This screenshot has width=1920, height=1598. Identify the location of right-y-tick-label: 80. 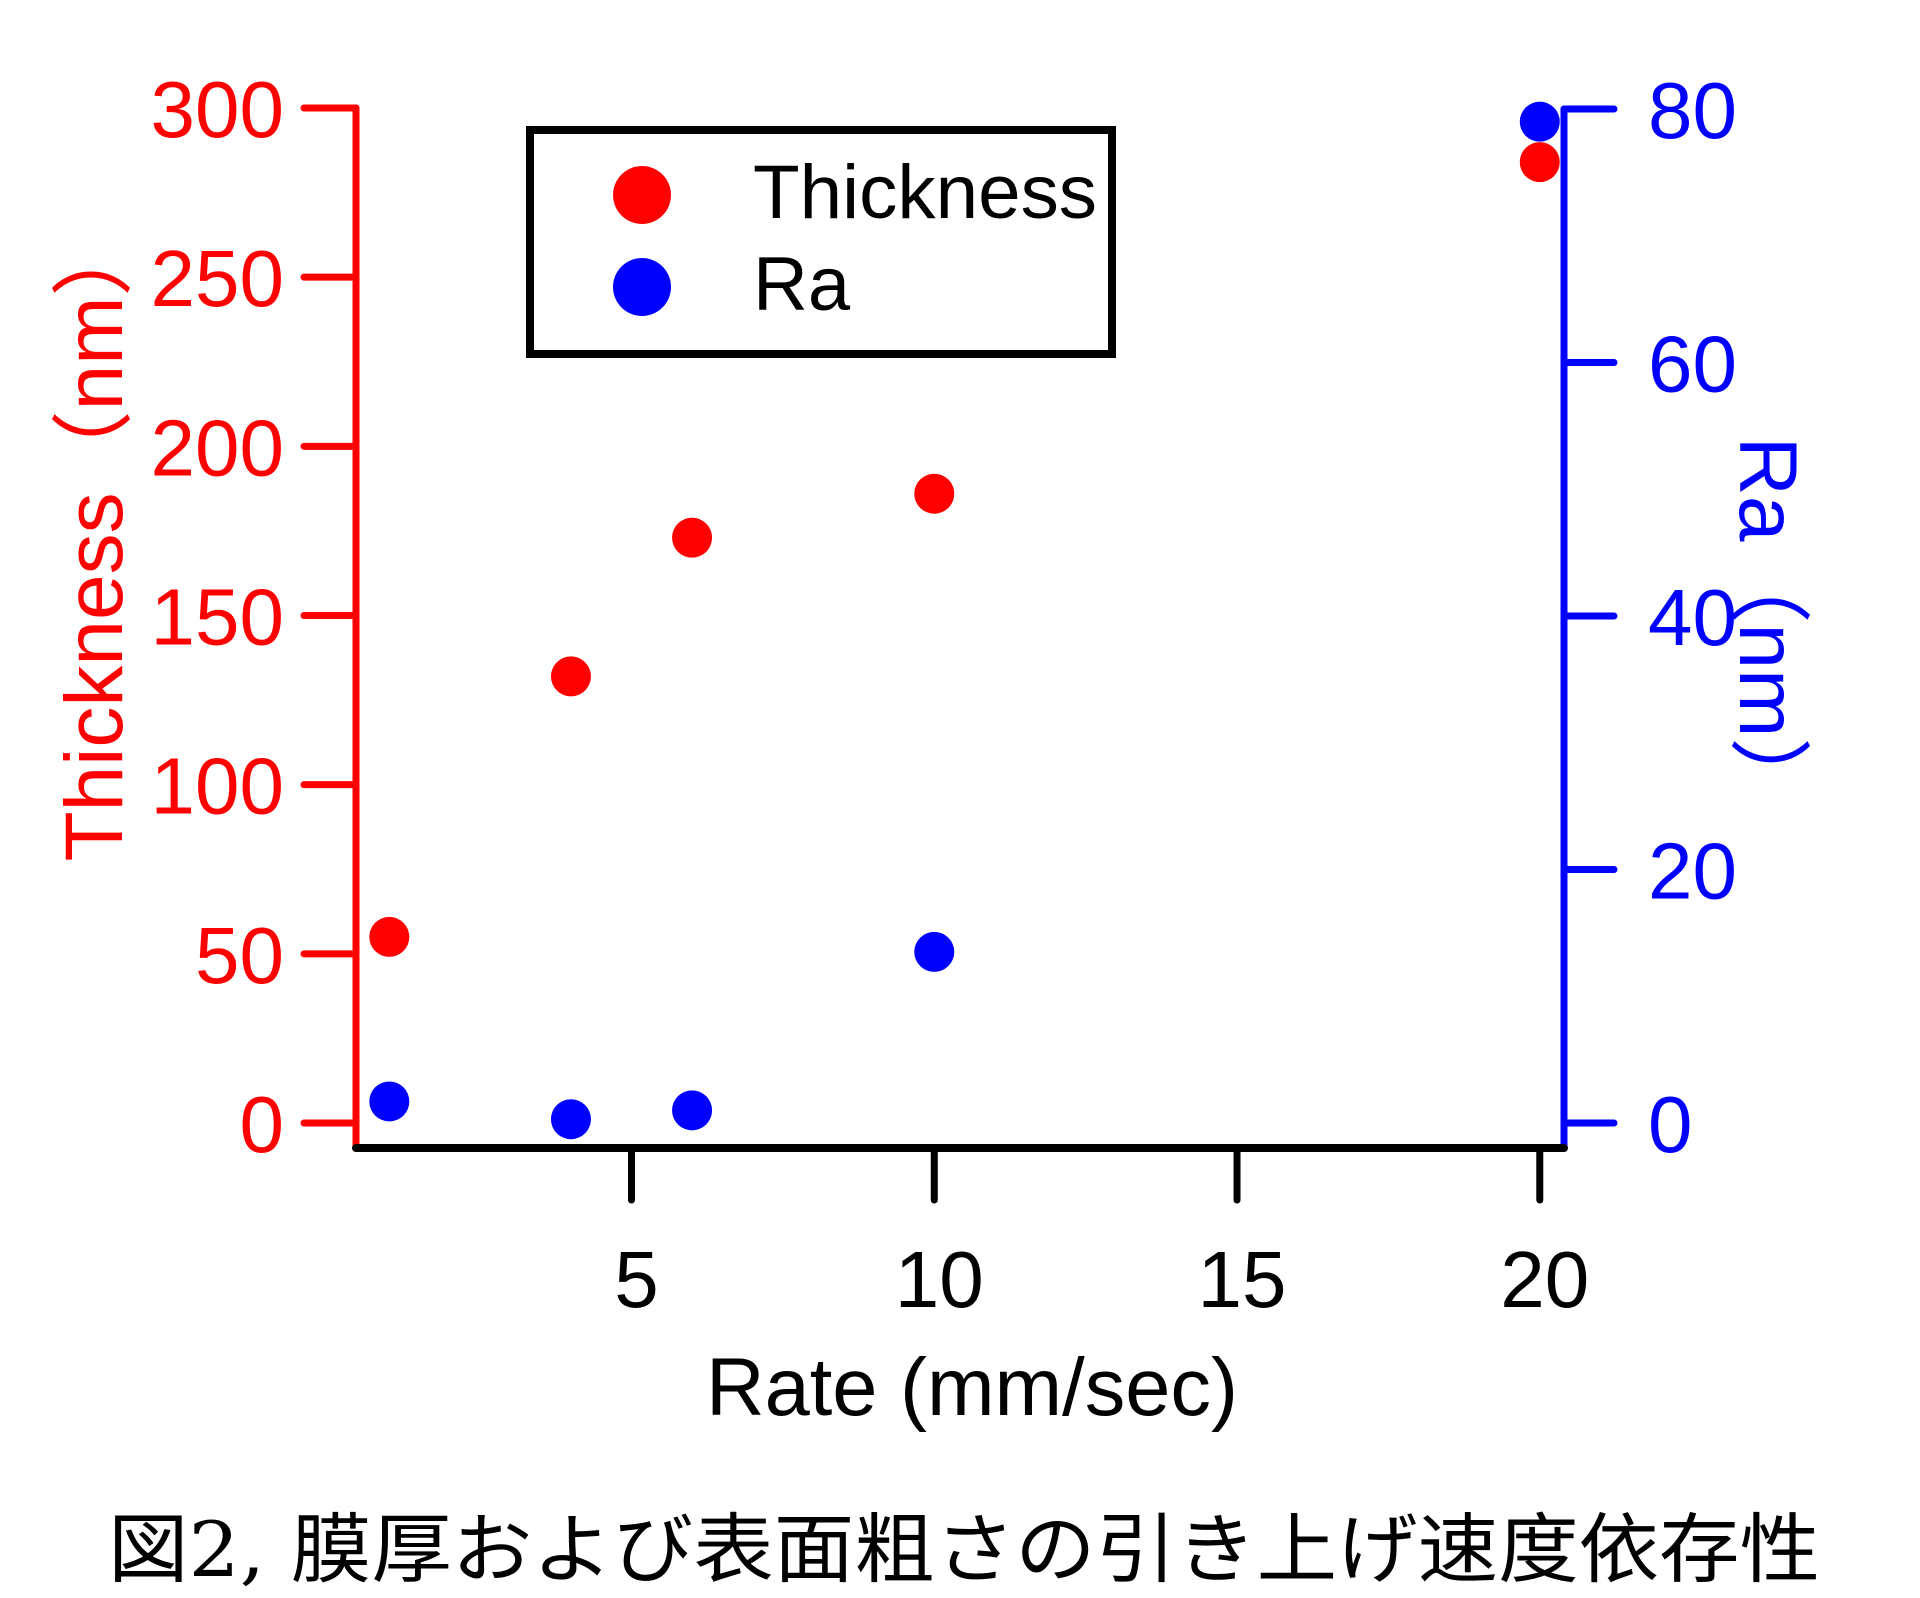
(1692, 110).